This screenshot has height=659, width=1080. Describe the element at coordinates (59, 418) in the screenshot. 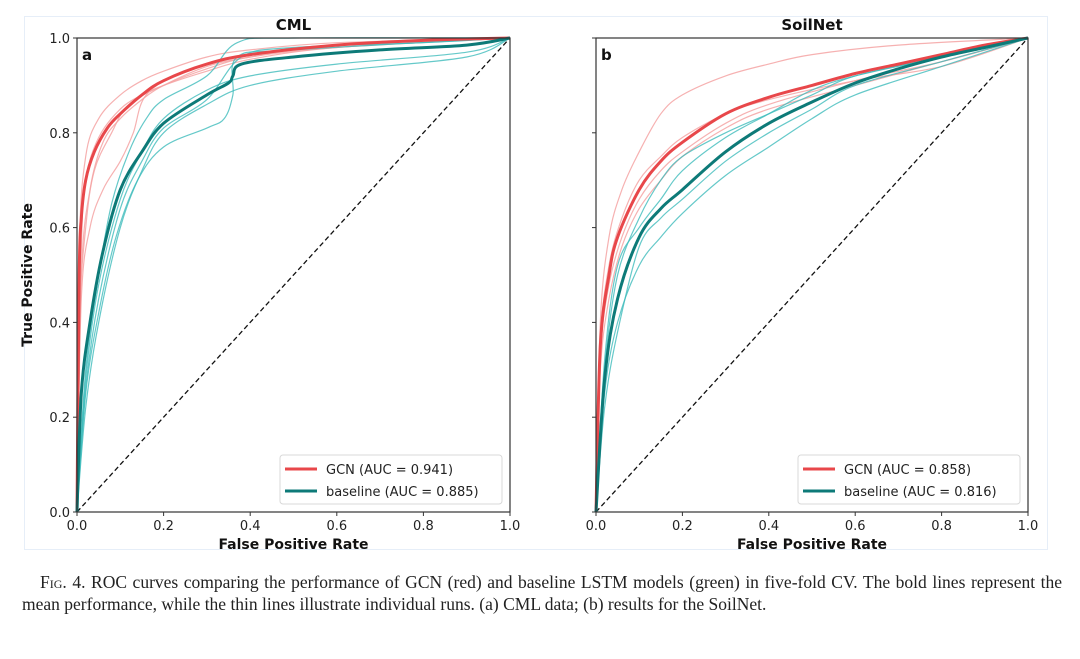

I see `y-tick-label: 0.2` at that location.